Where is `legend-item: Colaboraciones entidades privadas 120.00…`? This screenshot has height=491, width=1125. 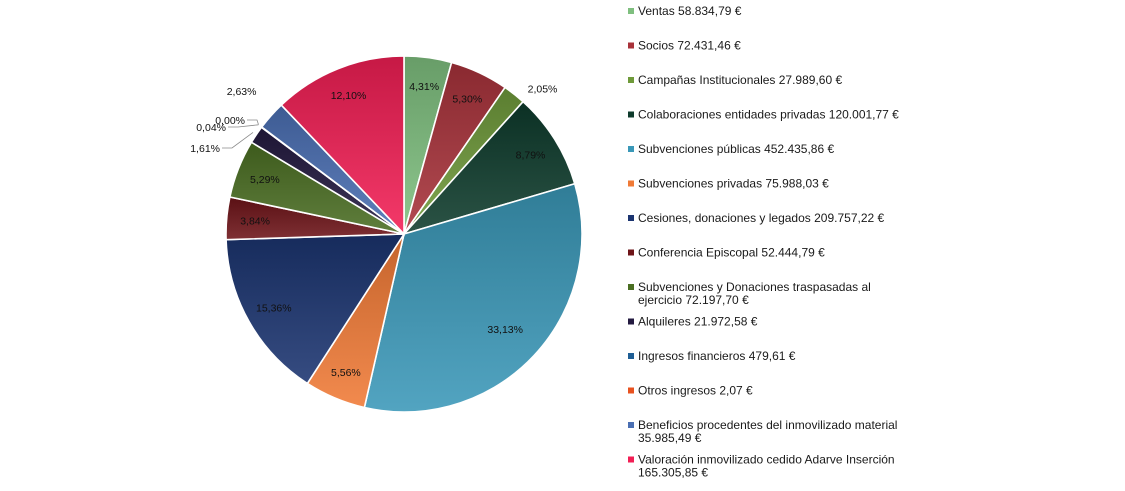
legend-item: Colaboraciones entidades privadas 120.00… is located at coordinates (763, 115).